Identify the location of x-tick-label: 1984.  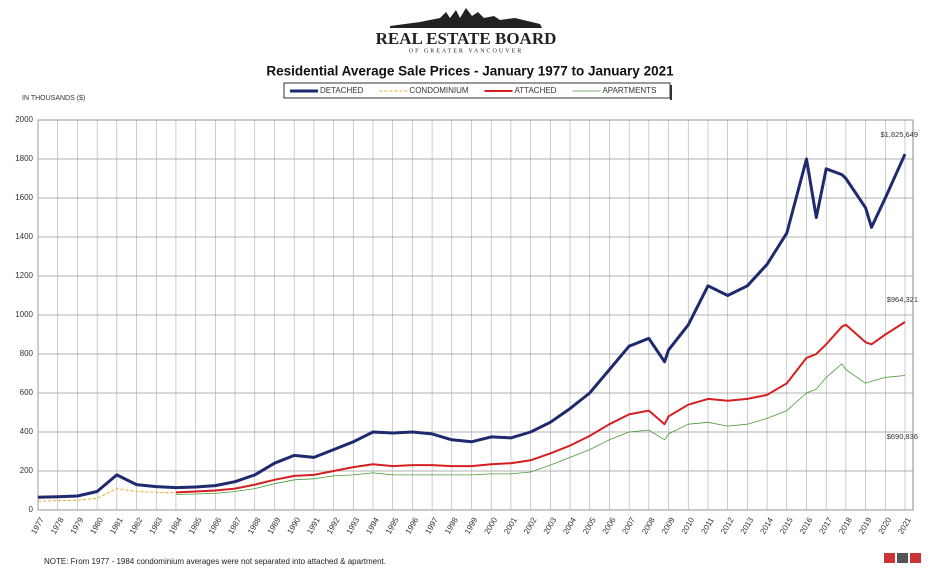
(175, 525).